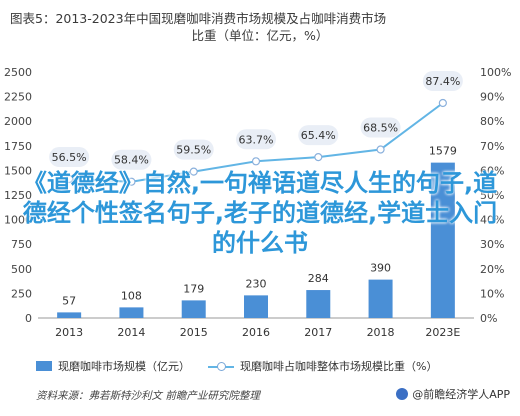  I want to click on brand-logo-icon, so click(402, 394).